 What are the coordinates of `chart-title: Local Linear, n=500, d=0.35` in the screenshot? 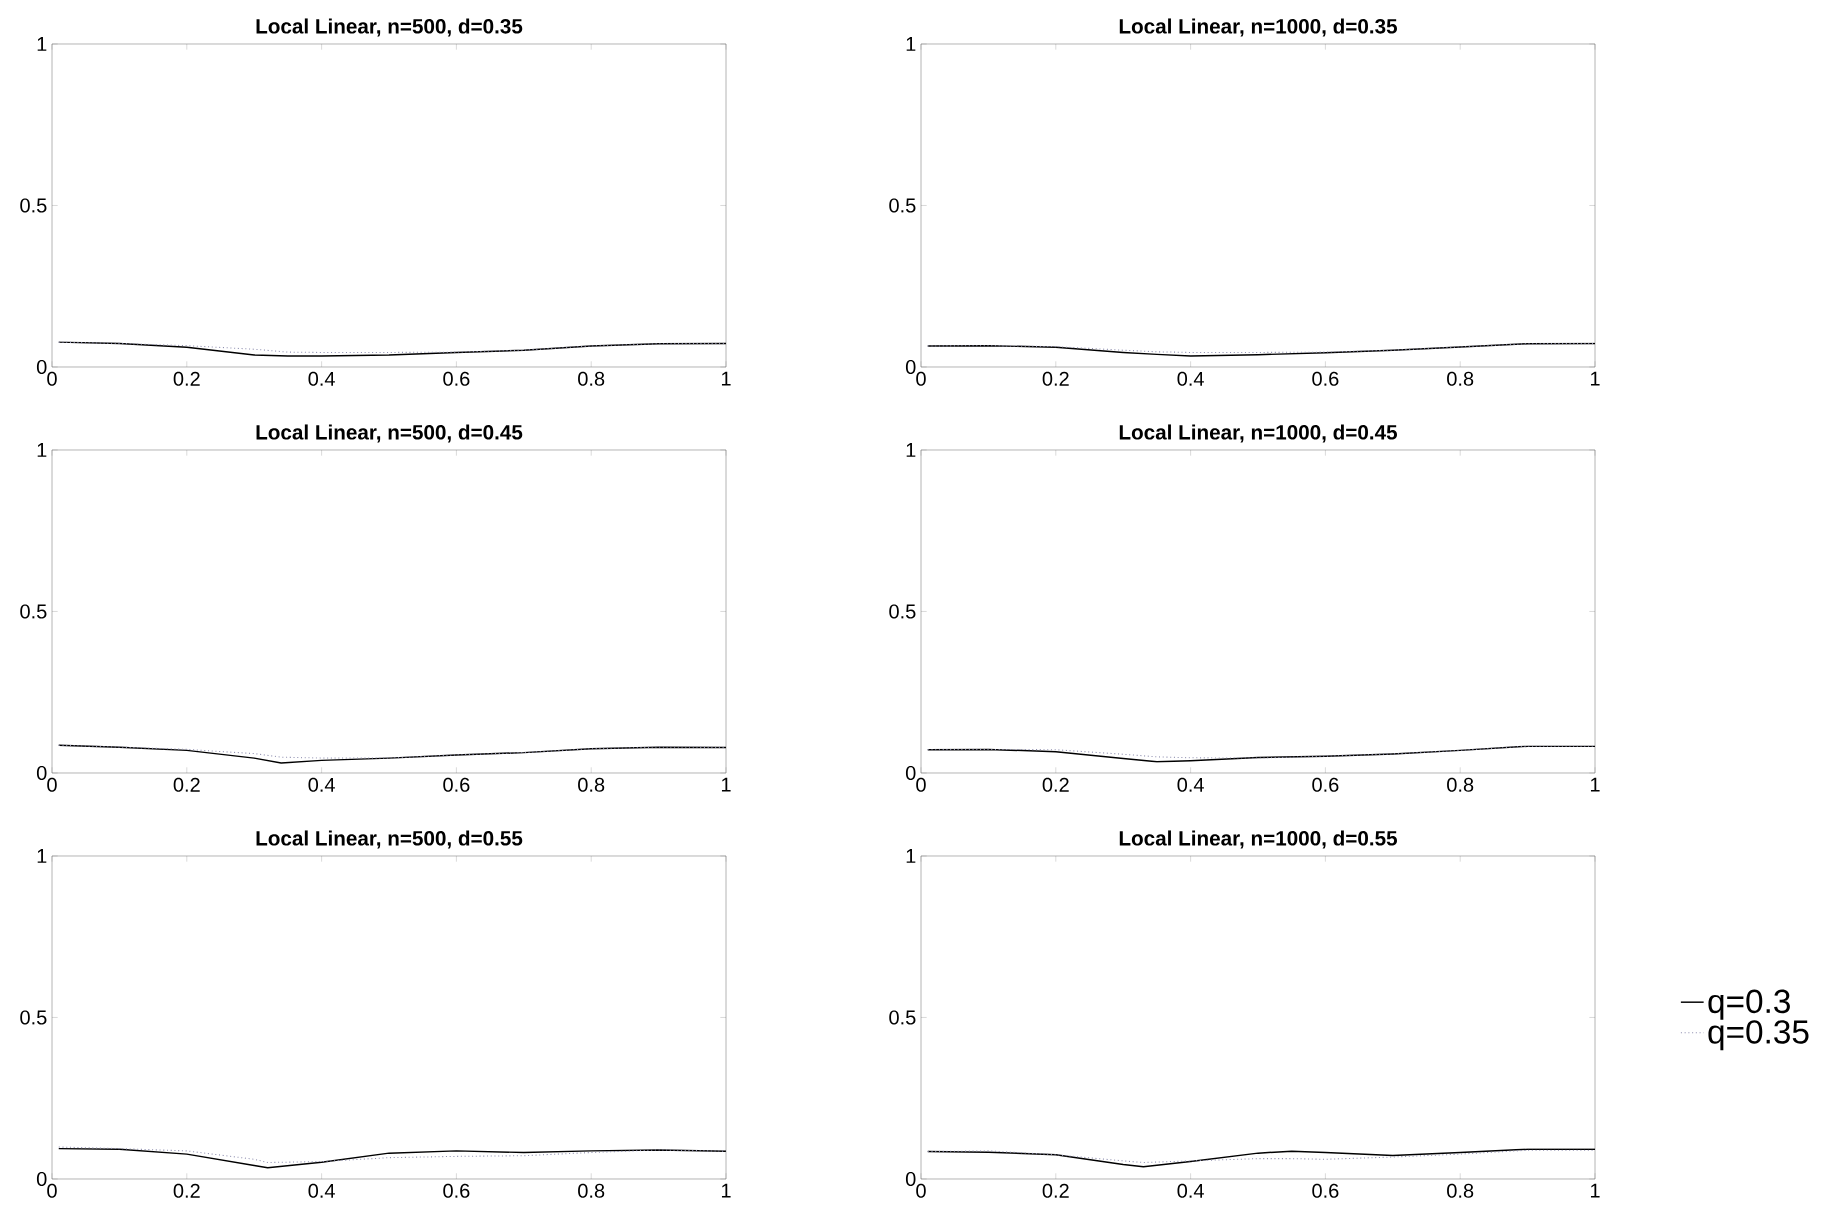 It's located at (389, 27).